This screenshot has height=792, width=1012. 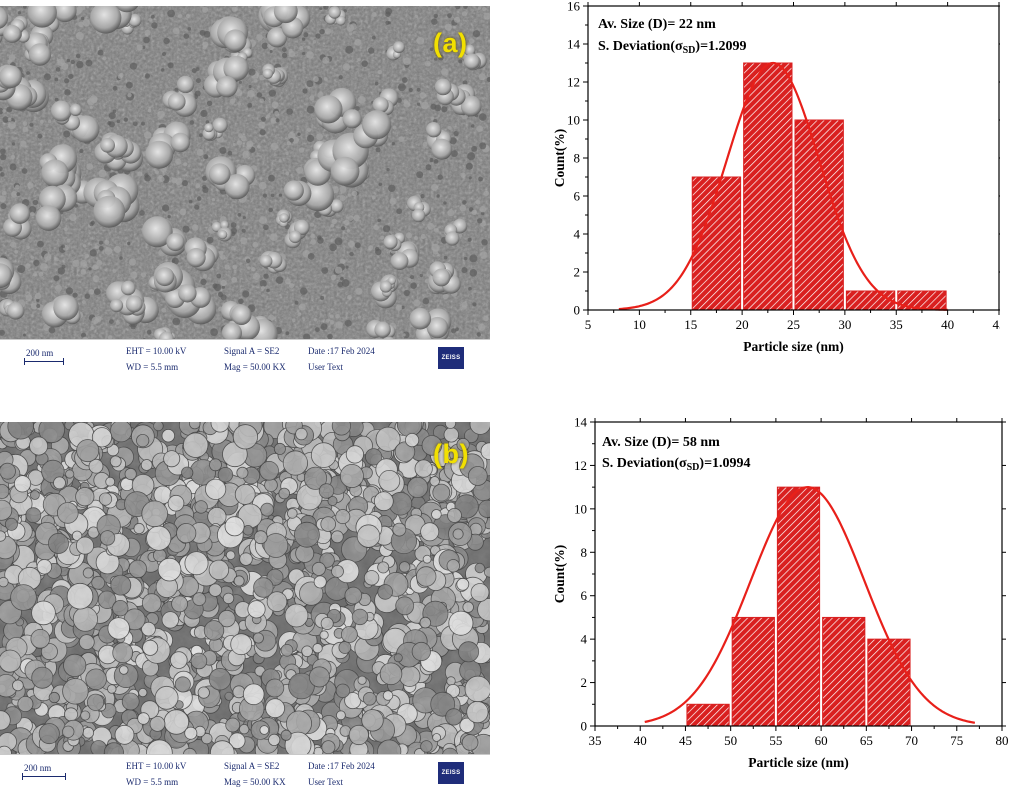 What do you see at coordinates (38, 768) in the screenshot?
I see `scale-label-b: 200 nm` at bounding box center [38, 768].